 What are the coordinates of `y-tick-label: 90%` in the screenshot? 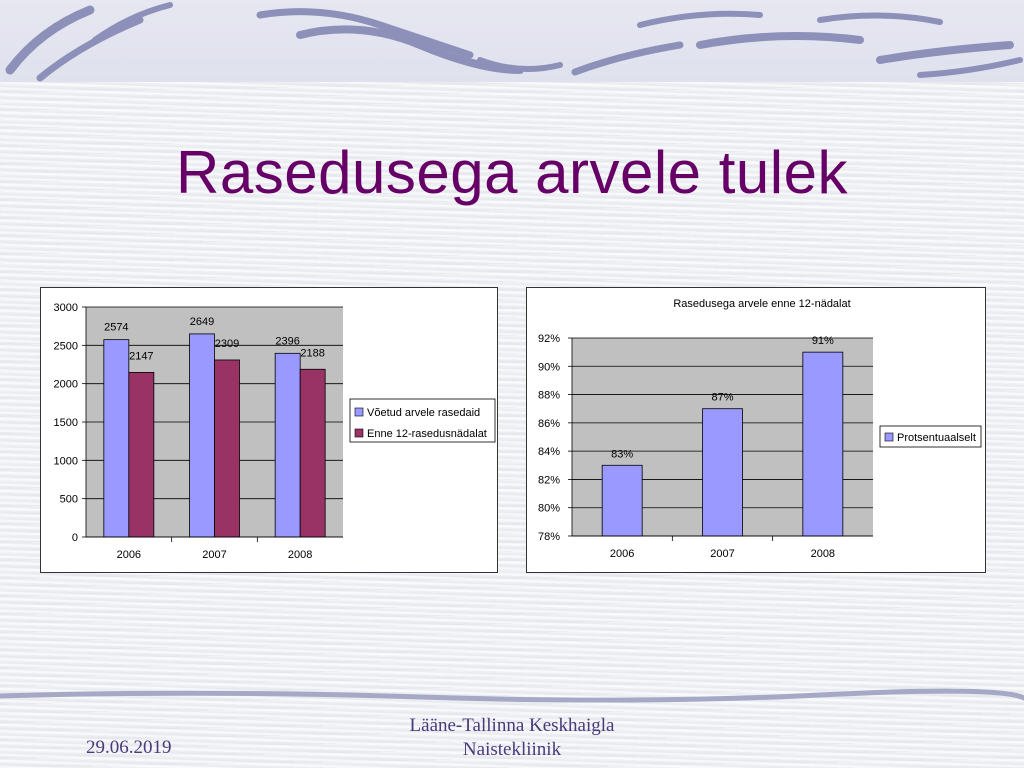 It's located at (549, 367).